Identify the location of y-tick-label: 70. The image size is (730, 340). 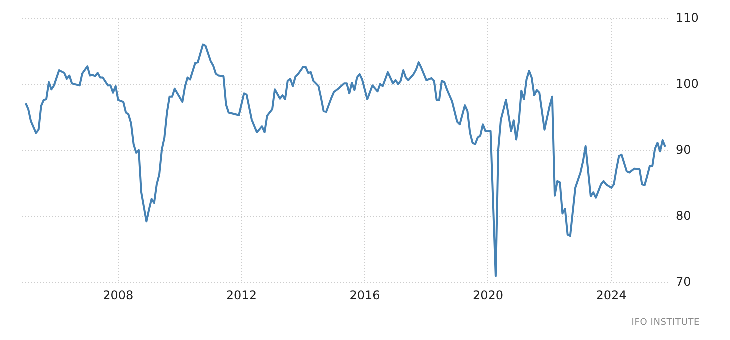
(684, 282).